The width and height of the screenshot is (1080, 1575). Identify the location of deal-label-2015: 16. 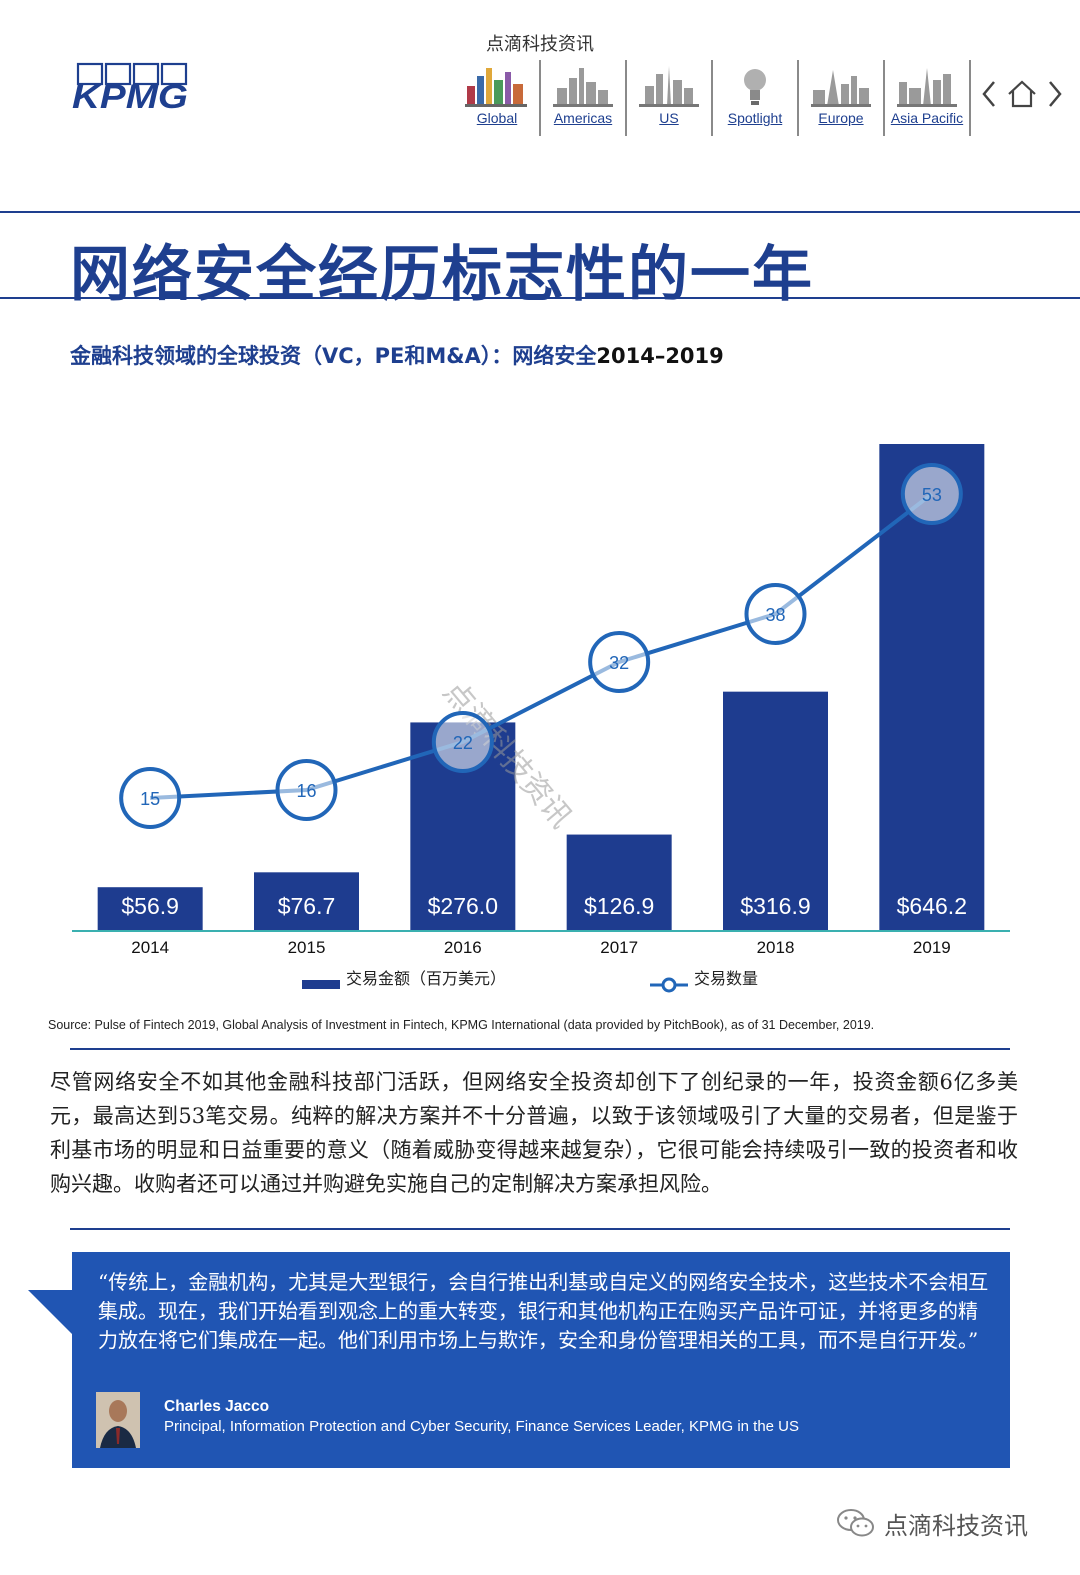
(306, 791).